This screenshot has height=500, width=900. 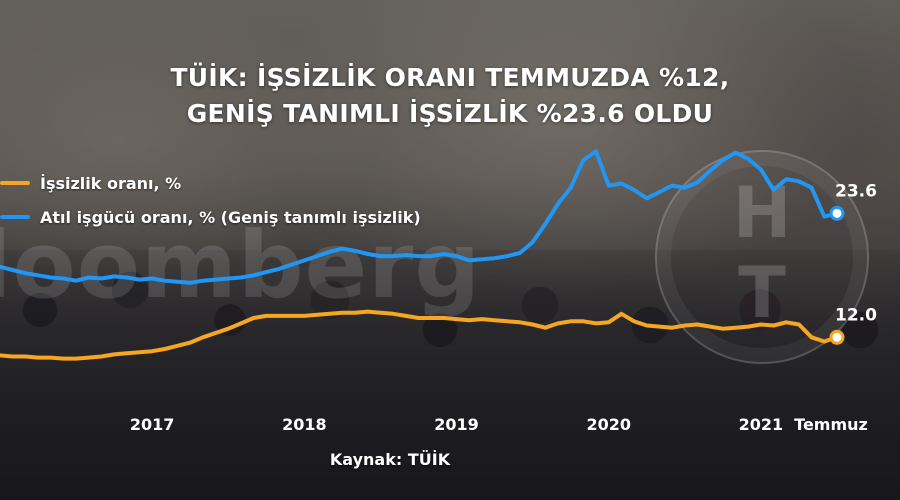 What do you see at coordinates (837, 213) in the screenshot?
I see `end-point-broad-unemployment` at bounding box center [837, 213].